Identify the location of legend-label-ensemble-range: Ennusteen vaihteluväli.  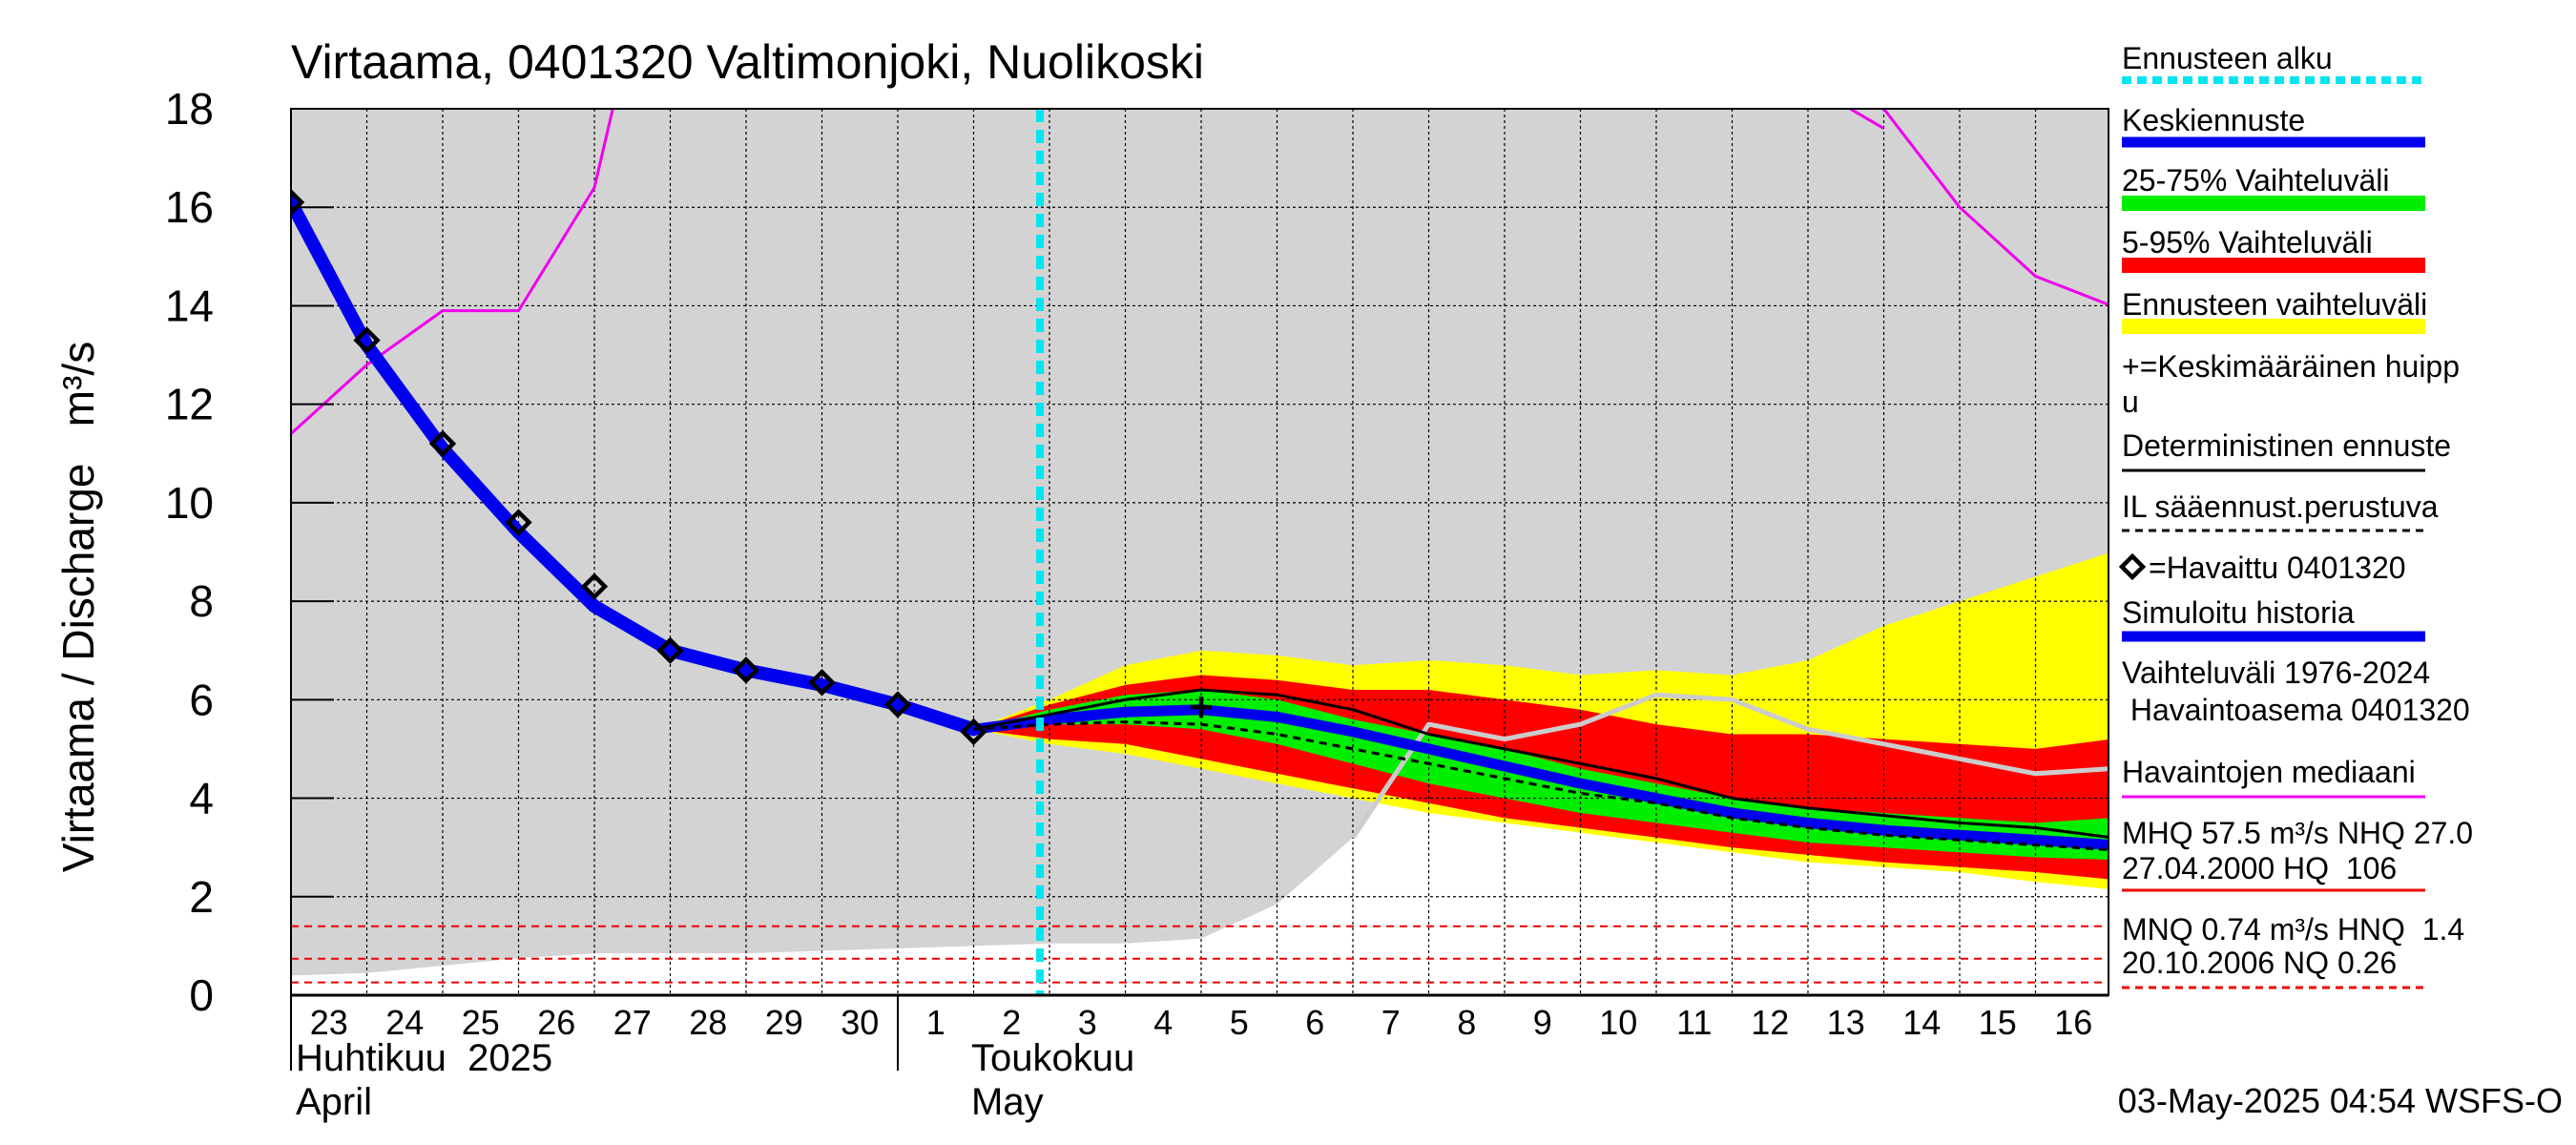
(2274, 304).